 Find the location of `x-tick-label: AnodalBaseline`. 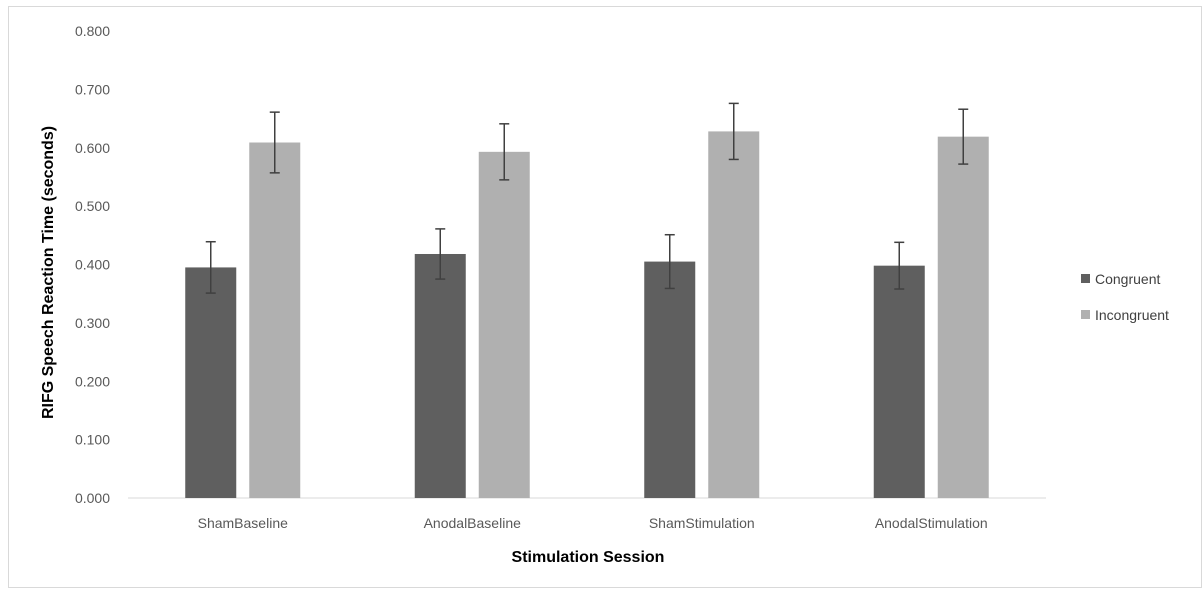

x-tick-label: AnodalBaseline is located at coordinates (473, 523).